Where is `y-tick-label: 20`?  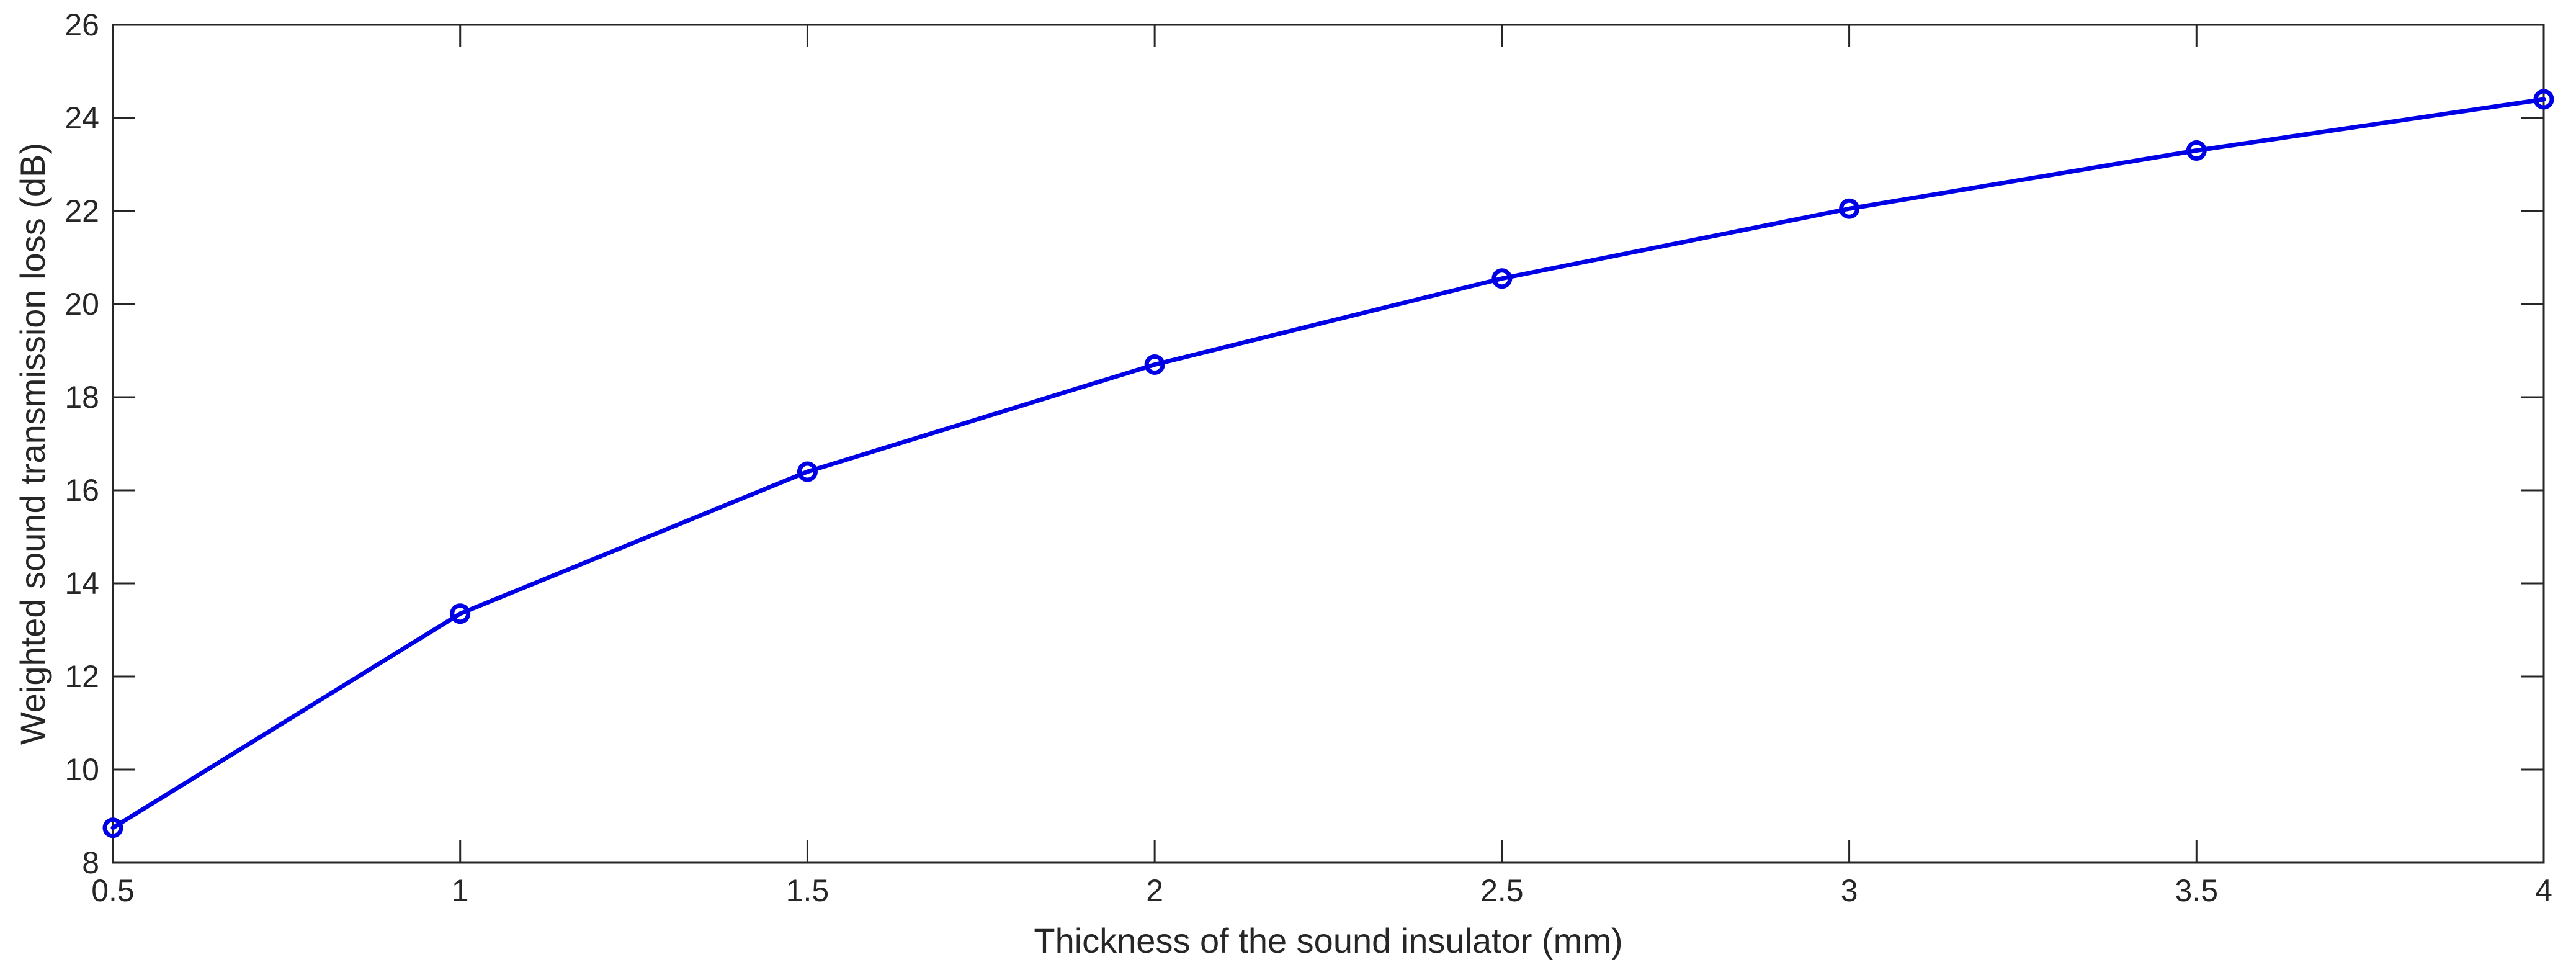
y-tick-label: 20 is located at coordinates (82, 304).